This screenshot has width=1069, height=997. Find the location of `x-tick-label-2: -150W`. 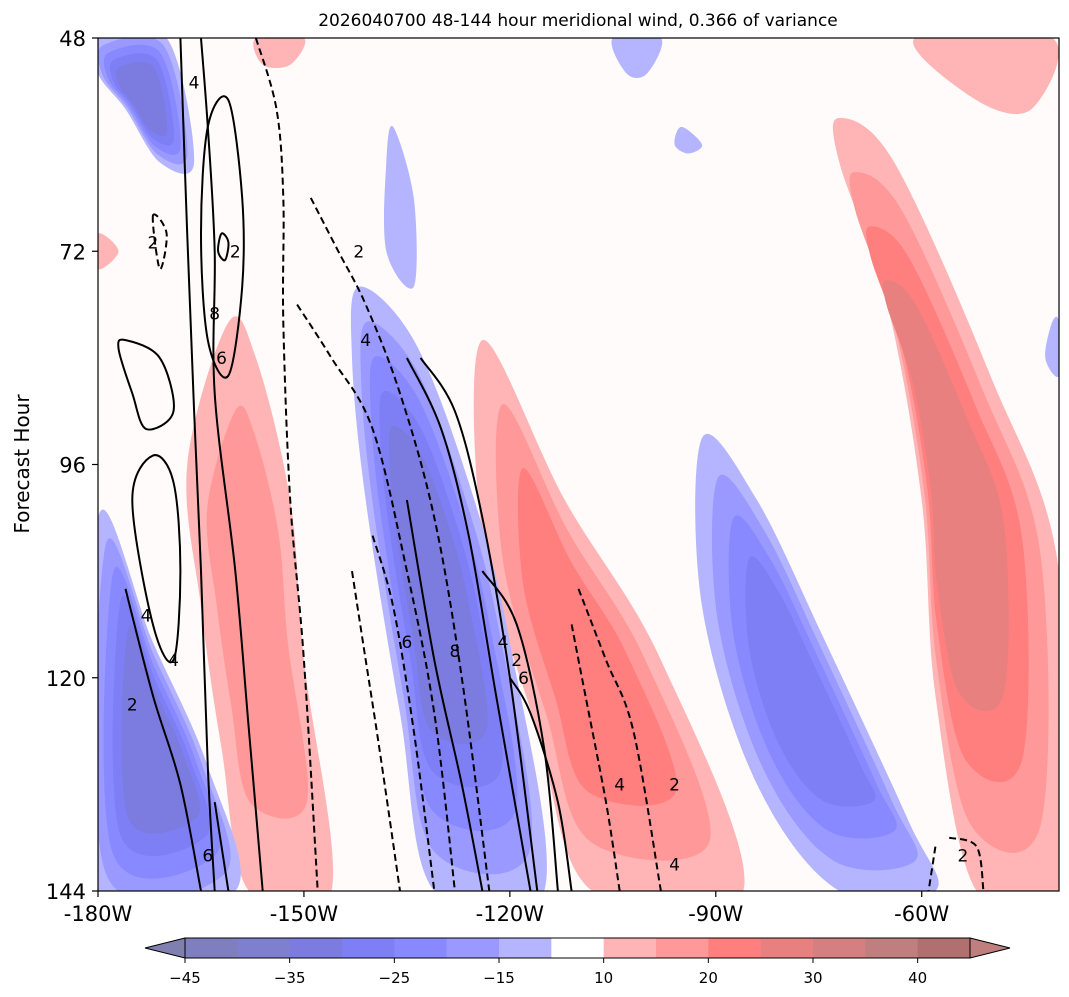

x-tick-label-2: -150W is located at coordinates (304, 914).